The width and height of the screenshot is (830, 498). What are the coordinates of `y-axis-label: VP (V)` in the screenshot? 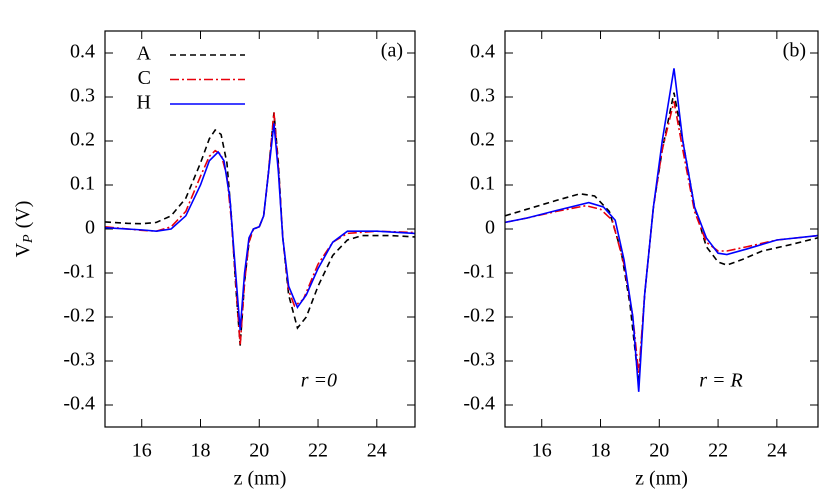 It's located at (24, 229).